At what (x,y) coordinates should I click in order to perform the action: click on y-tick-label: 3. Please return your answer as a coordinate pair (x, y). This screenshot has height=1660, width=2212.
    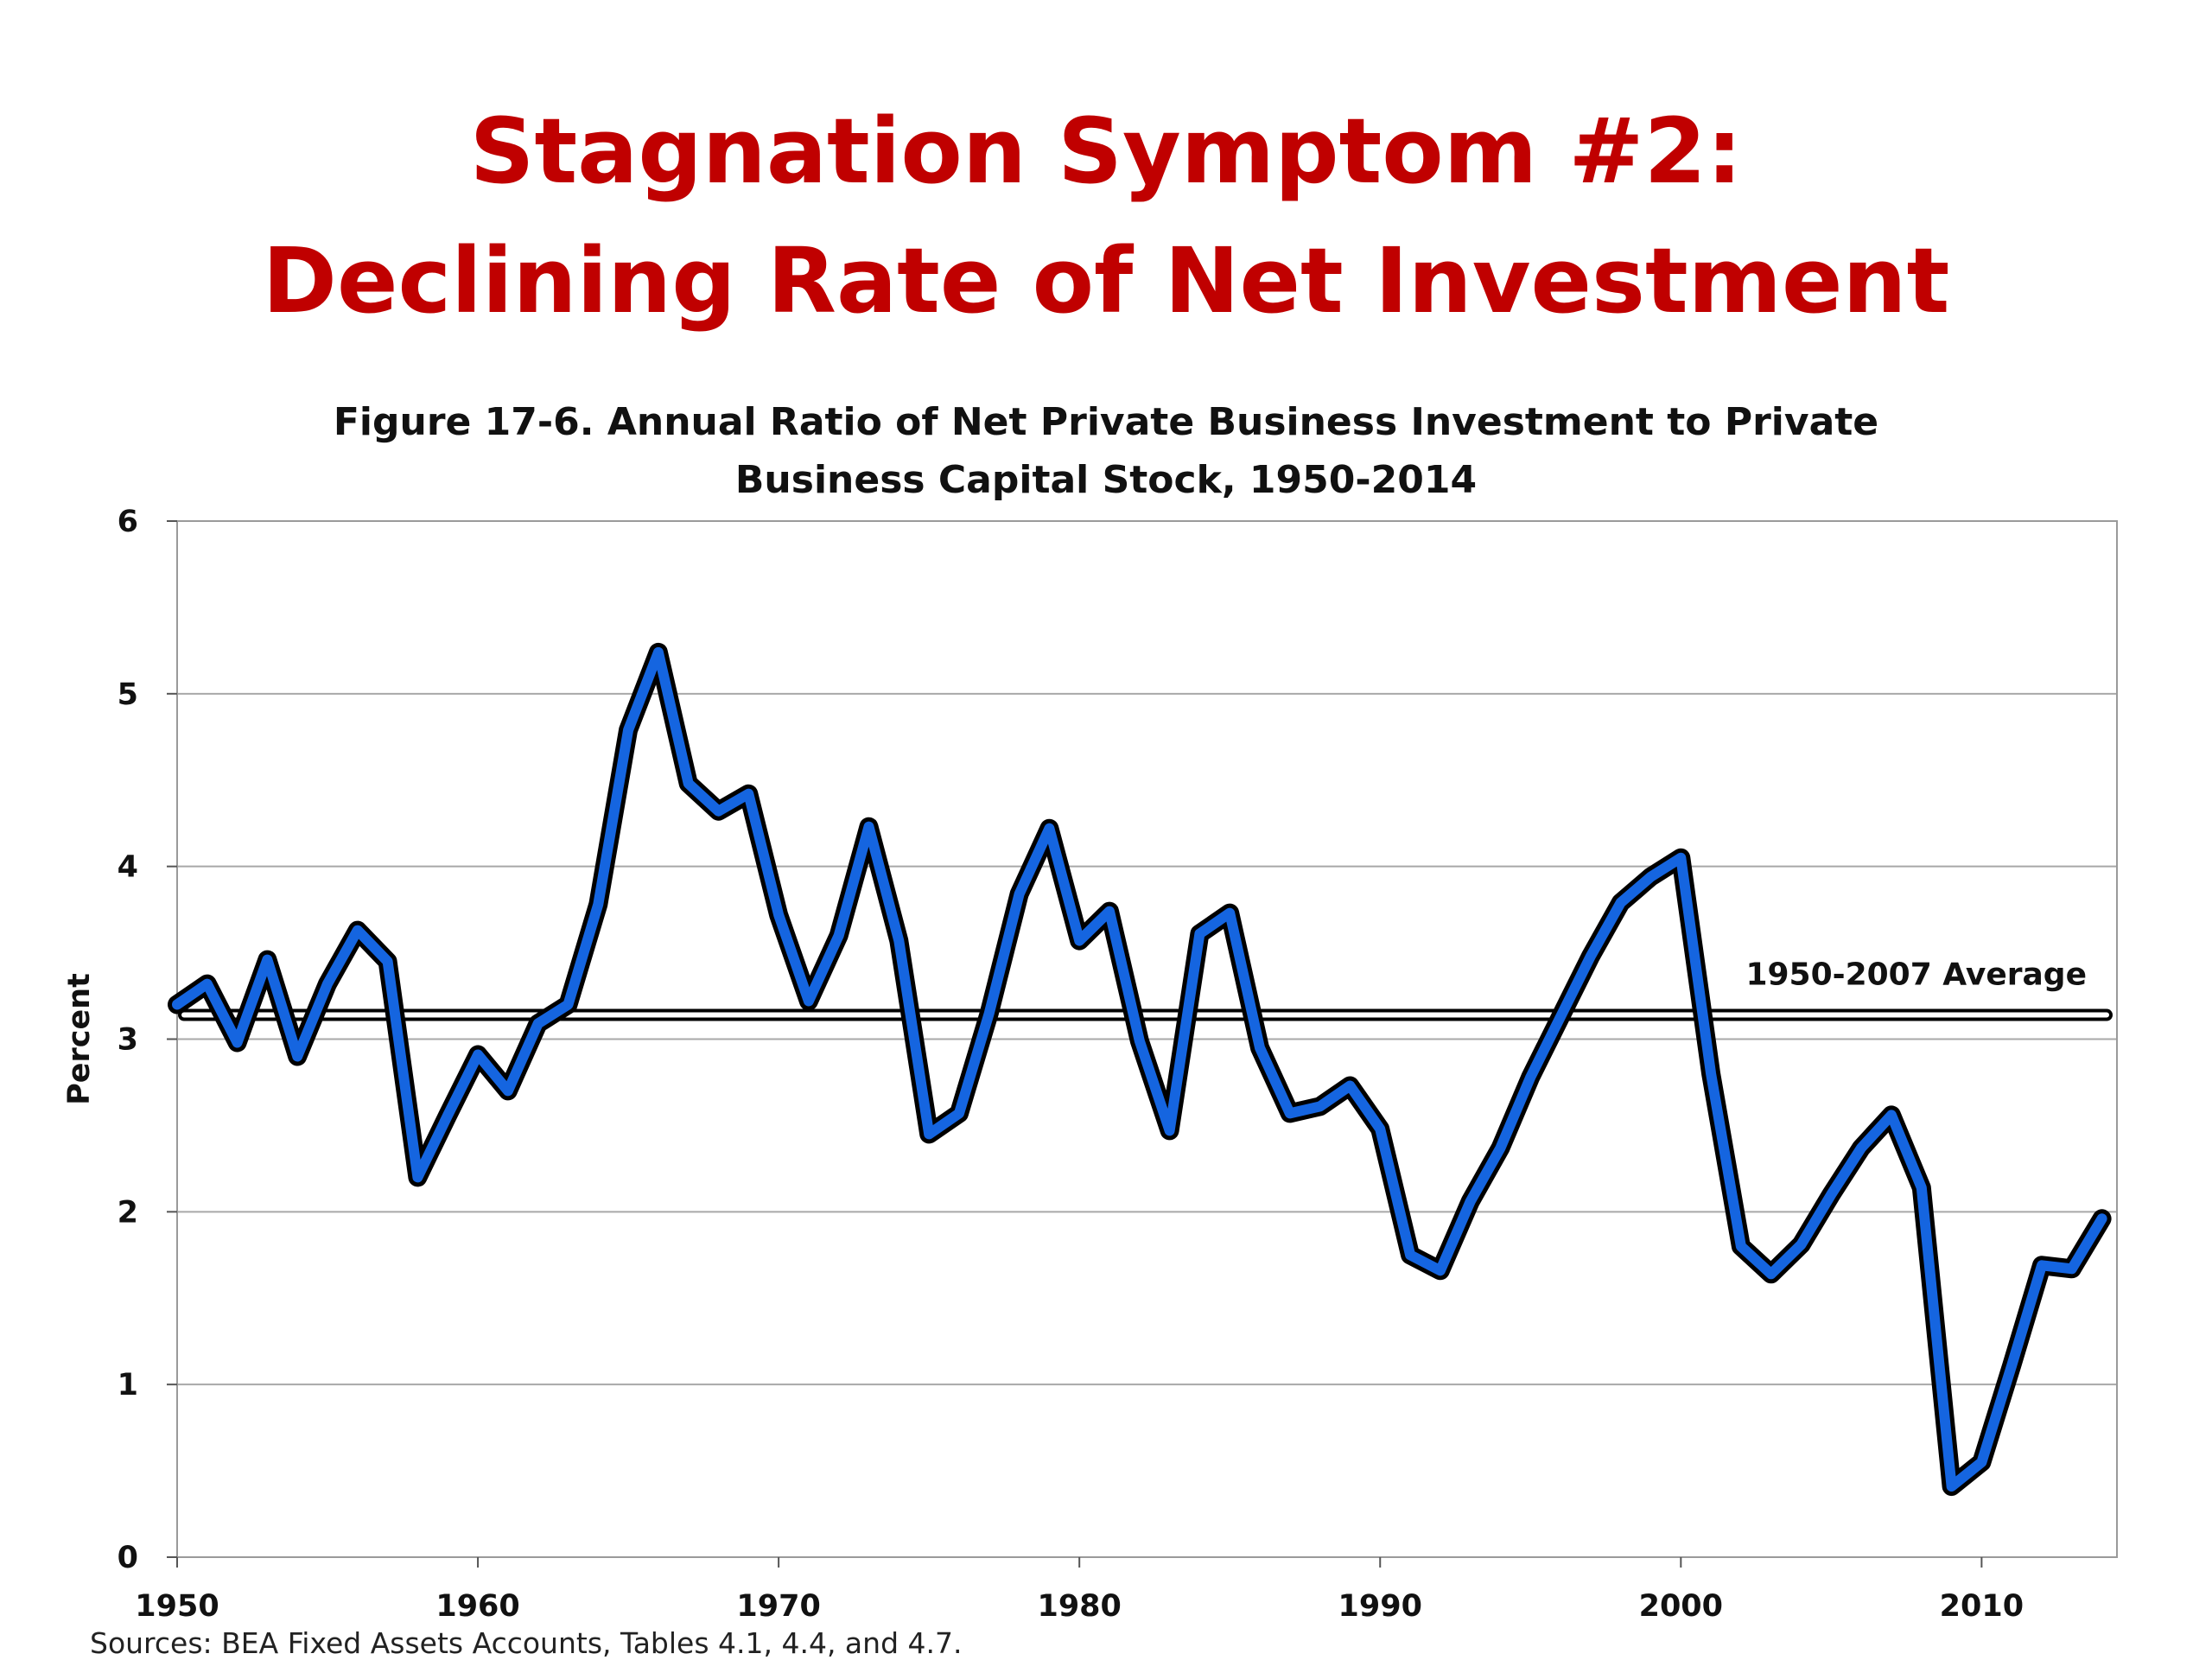
    Looking at the image, I should click on (128, 1040).